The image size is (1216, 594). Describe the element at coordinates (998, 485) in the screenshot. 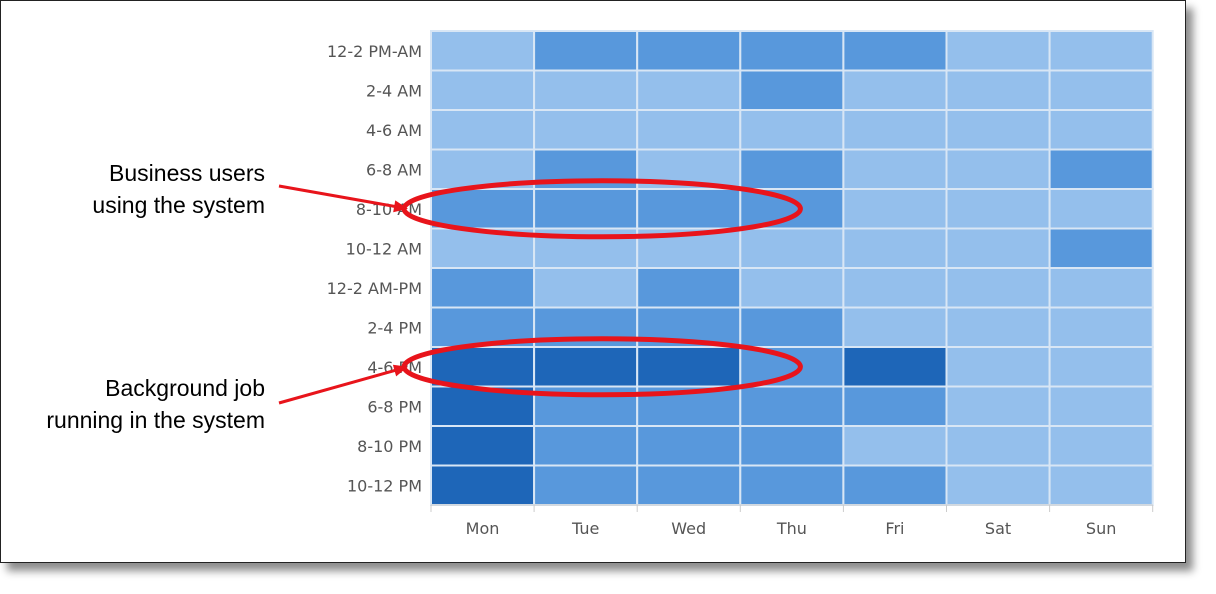

I see `heatmap-cell-10-12-pm-sat` at that location.